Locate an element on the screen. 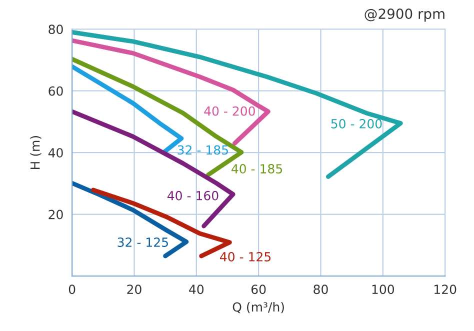 The height and width of the screenshot is (331, 474). y-tick-label: 20 is located at coordinates (55, 215).